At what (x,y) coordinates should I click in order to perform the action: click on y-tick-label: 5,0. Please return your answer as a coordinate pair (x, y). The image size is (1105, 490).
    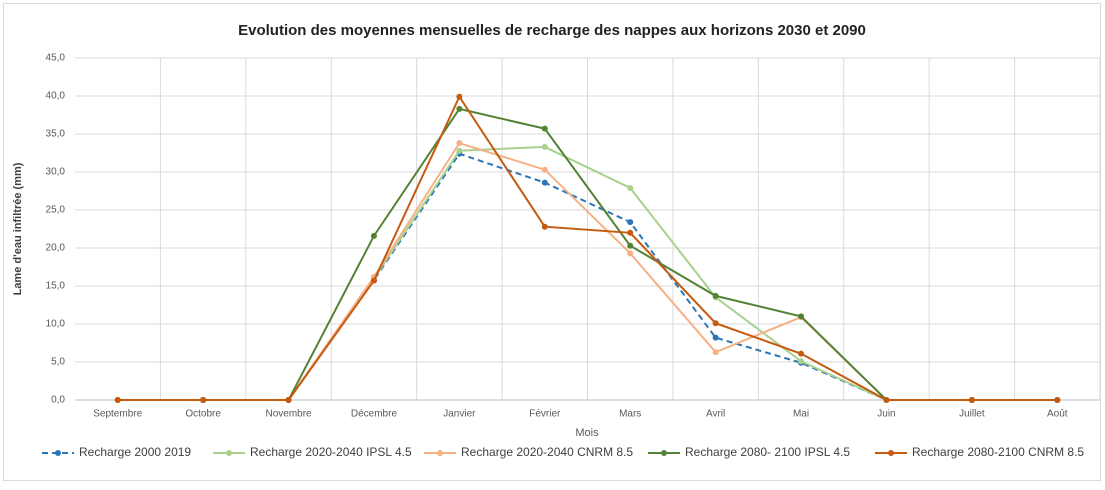
    Looking at the image, I should click on (58, 362).